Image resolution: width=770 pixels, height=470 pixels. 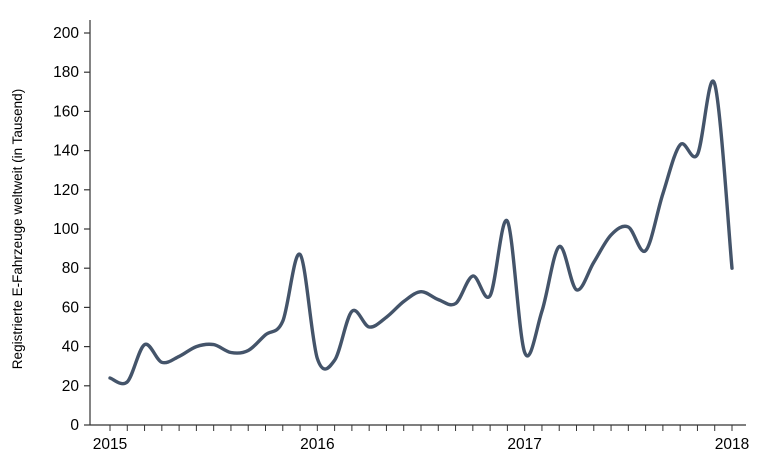 I want to click on y-tick-label: 20, so click(x=71, y=386).